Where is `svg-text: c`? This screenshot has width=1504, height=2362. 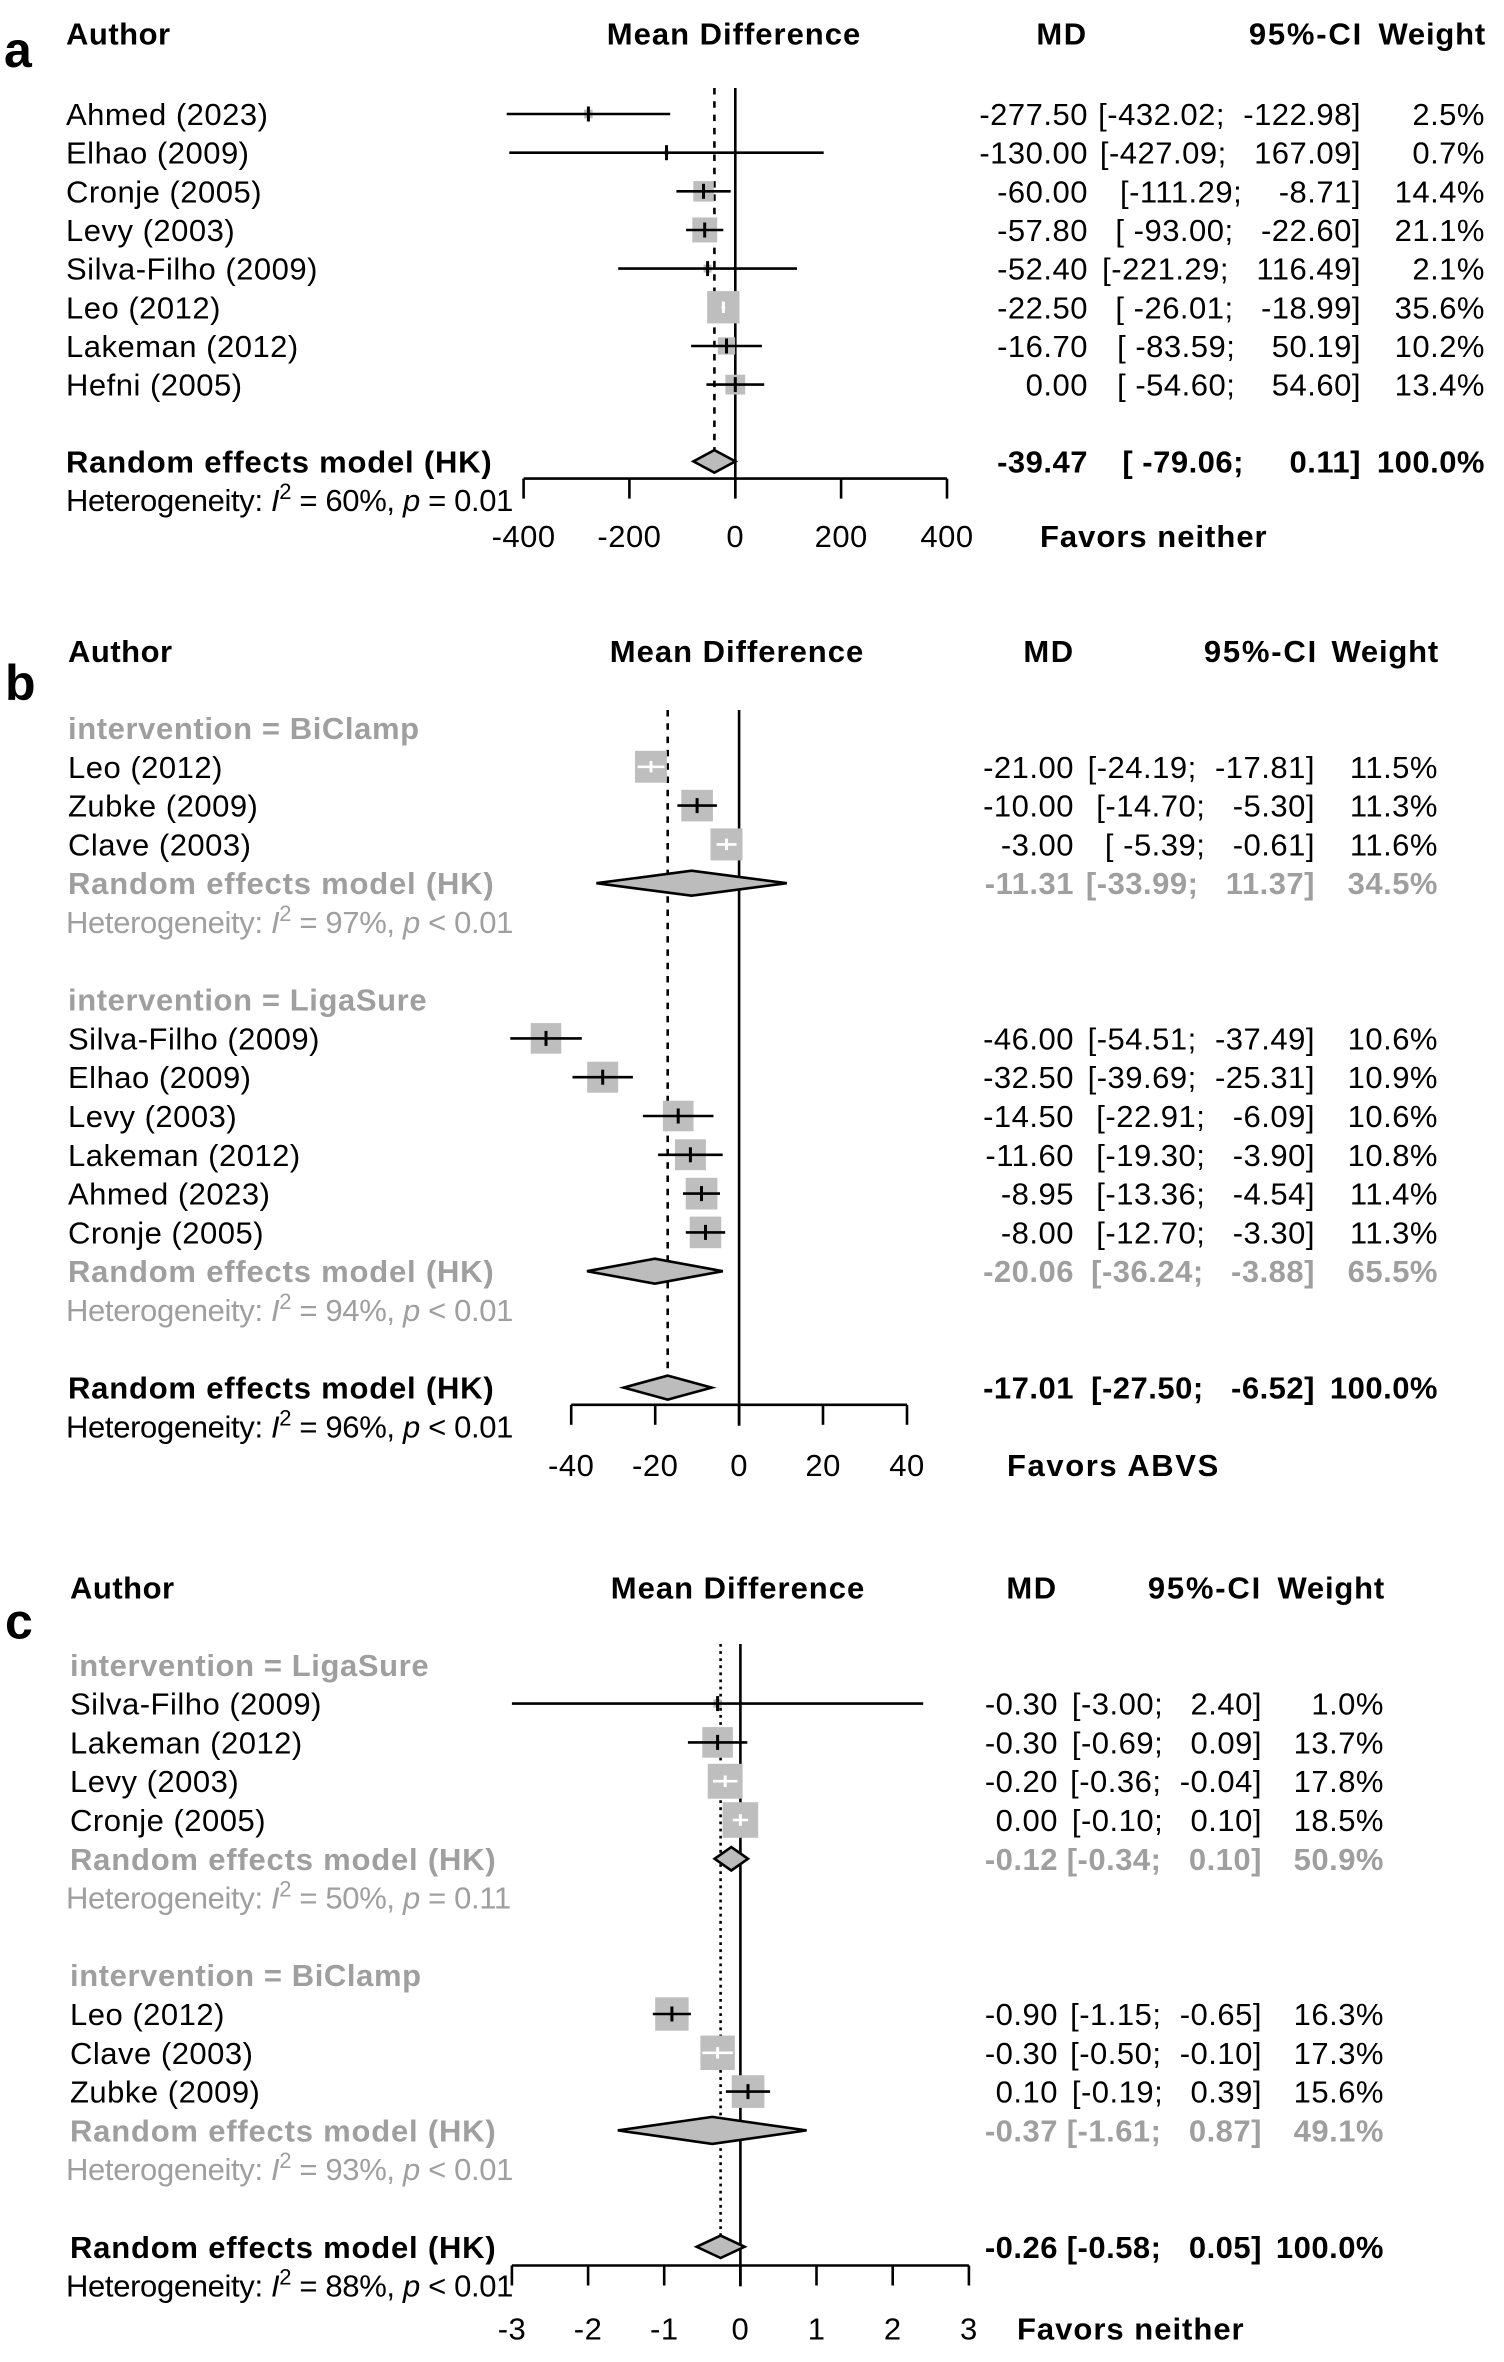
svg-text: c is located at coordinates (19, 1622).